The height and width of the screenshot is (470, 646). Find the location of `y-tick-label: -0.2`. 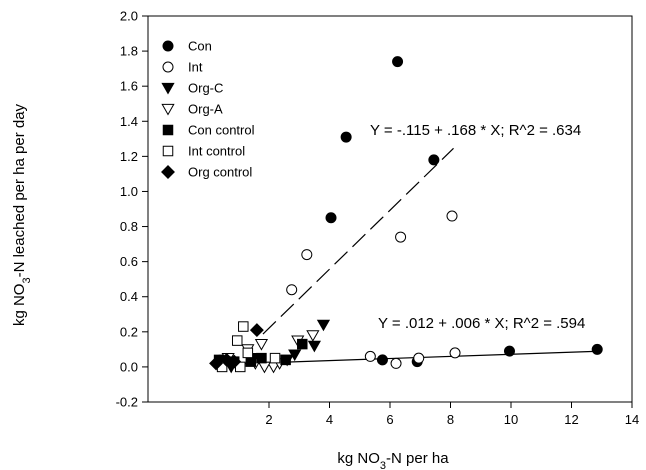

y-tick-label: -0.2 is located at coordinates (127, 402).